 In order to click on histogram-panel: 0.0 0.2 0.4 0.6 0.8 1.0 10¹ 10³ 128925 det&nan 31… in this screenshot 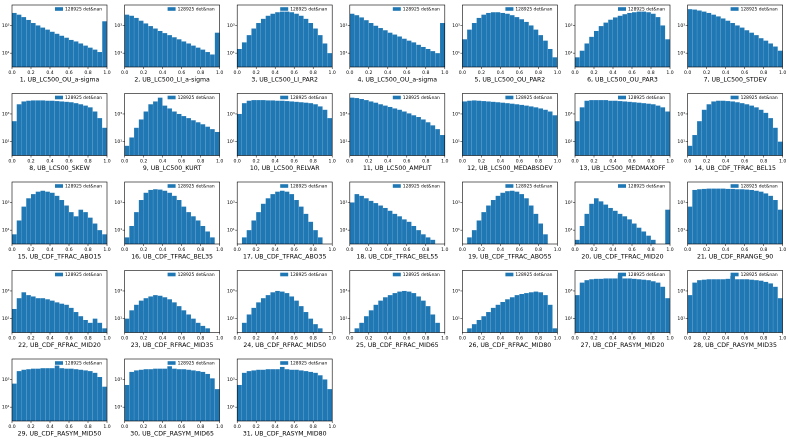, I will do `click(281, 398)`.